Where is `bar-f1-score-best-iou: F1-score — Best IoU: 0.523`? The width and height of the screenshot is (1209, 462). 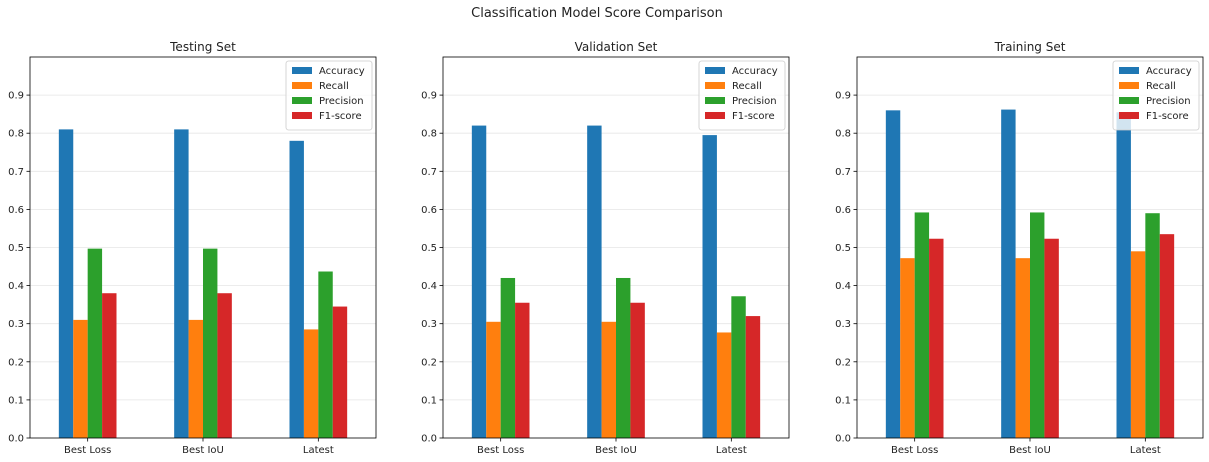 bar-f1-score-best-iou: F1-score — Best IoU: 0.523 is located at coordinates (1051, 338).